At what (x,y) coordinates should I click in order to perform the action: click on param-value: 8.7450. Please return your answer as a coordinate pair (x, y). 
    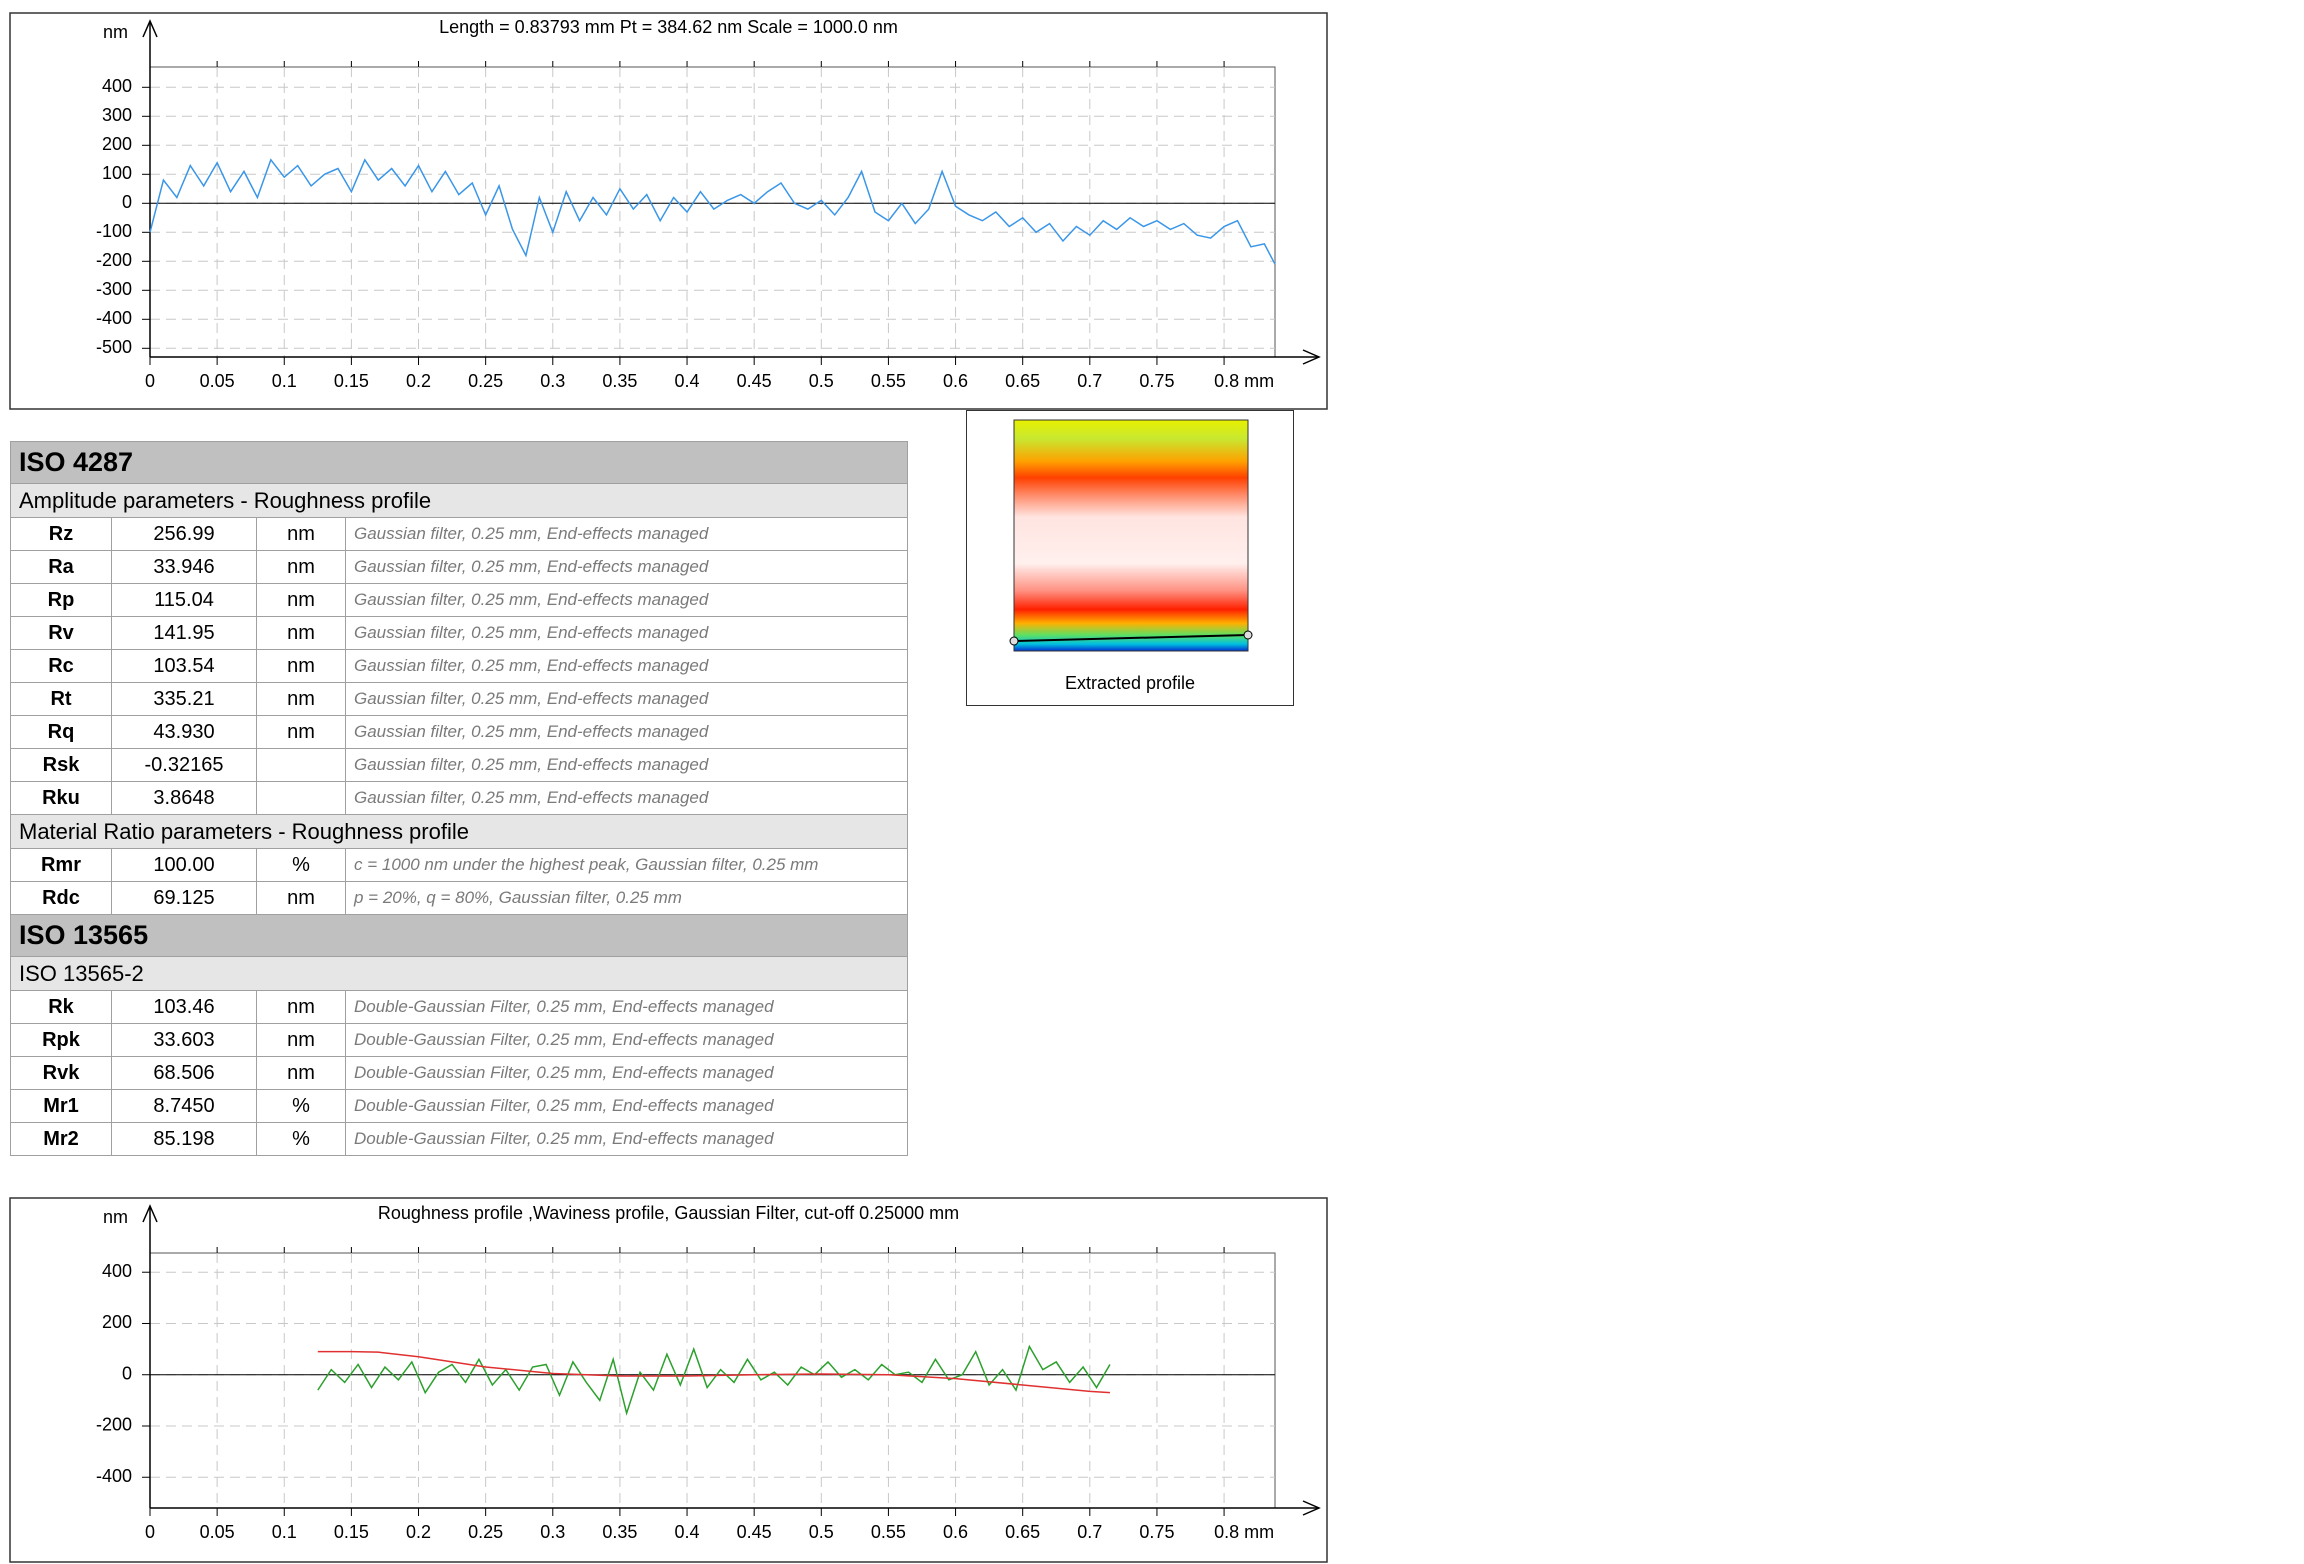
    Looking at the image, I should click on (184, 1106).